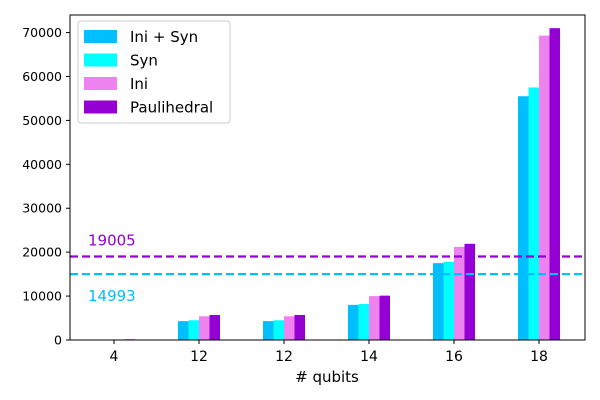 Image resolution: width=600 pixels, height=400 pixels. Describe the element at coordinates (329, 352) in the screenshot. I see `x-axis-ticks: 4 12 12 14 16 18` at that location.